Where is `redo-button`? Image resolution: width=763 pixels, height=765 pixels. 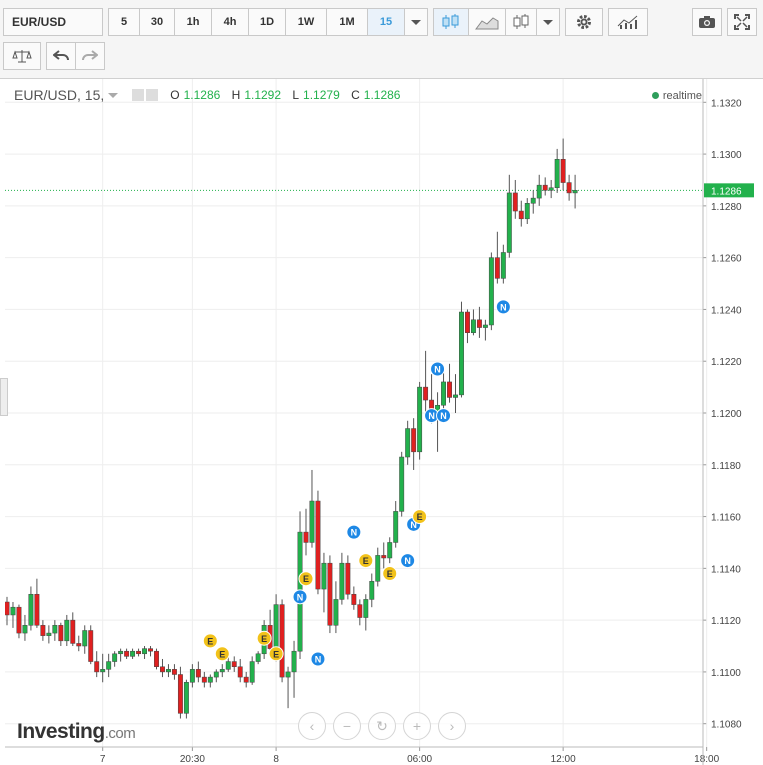
redo-button is located at coordinates (90, 56).